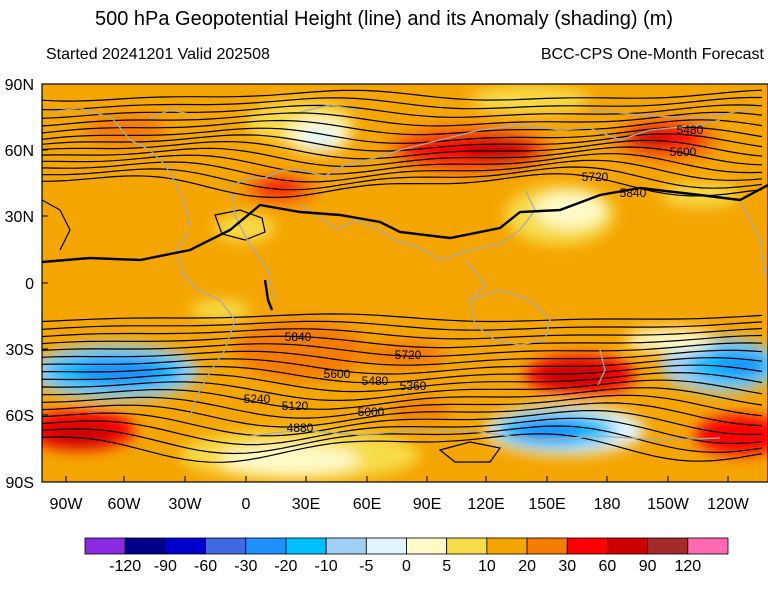 This screenshot has height=593, width=768. I want to click on colorbar-level-label: 10, so click(487, 566).